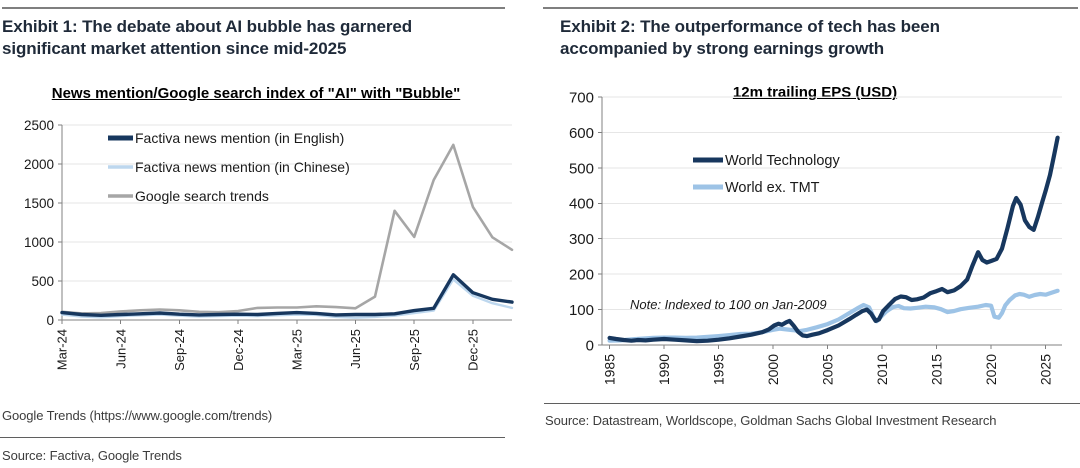 This screenshot has height=468, width=1080. I want to click on x-tick-label: Dec-24, so click(238, 350).